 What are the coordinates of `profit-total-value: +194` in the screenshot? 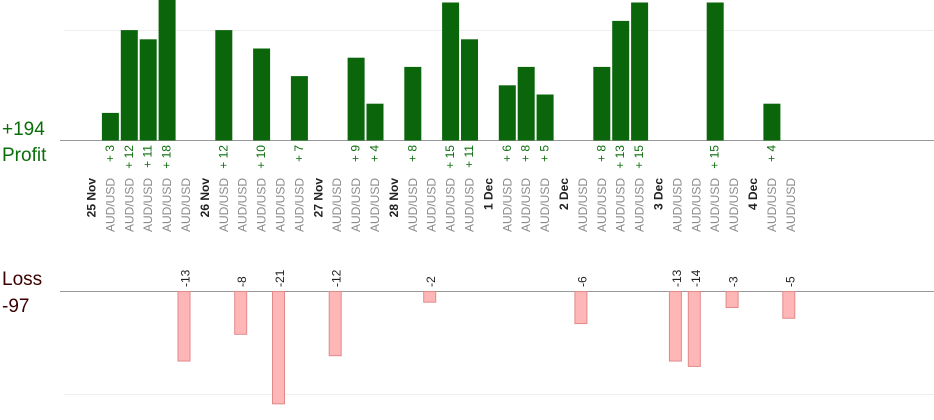 It's located at (23, 129).